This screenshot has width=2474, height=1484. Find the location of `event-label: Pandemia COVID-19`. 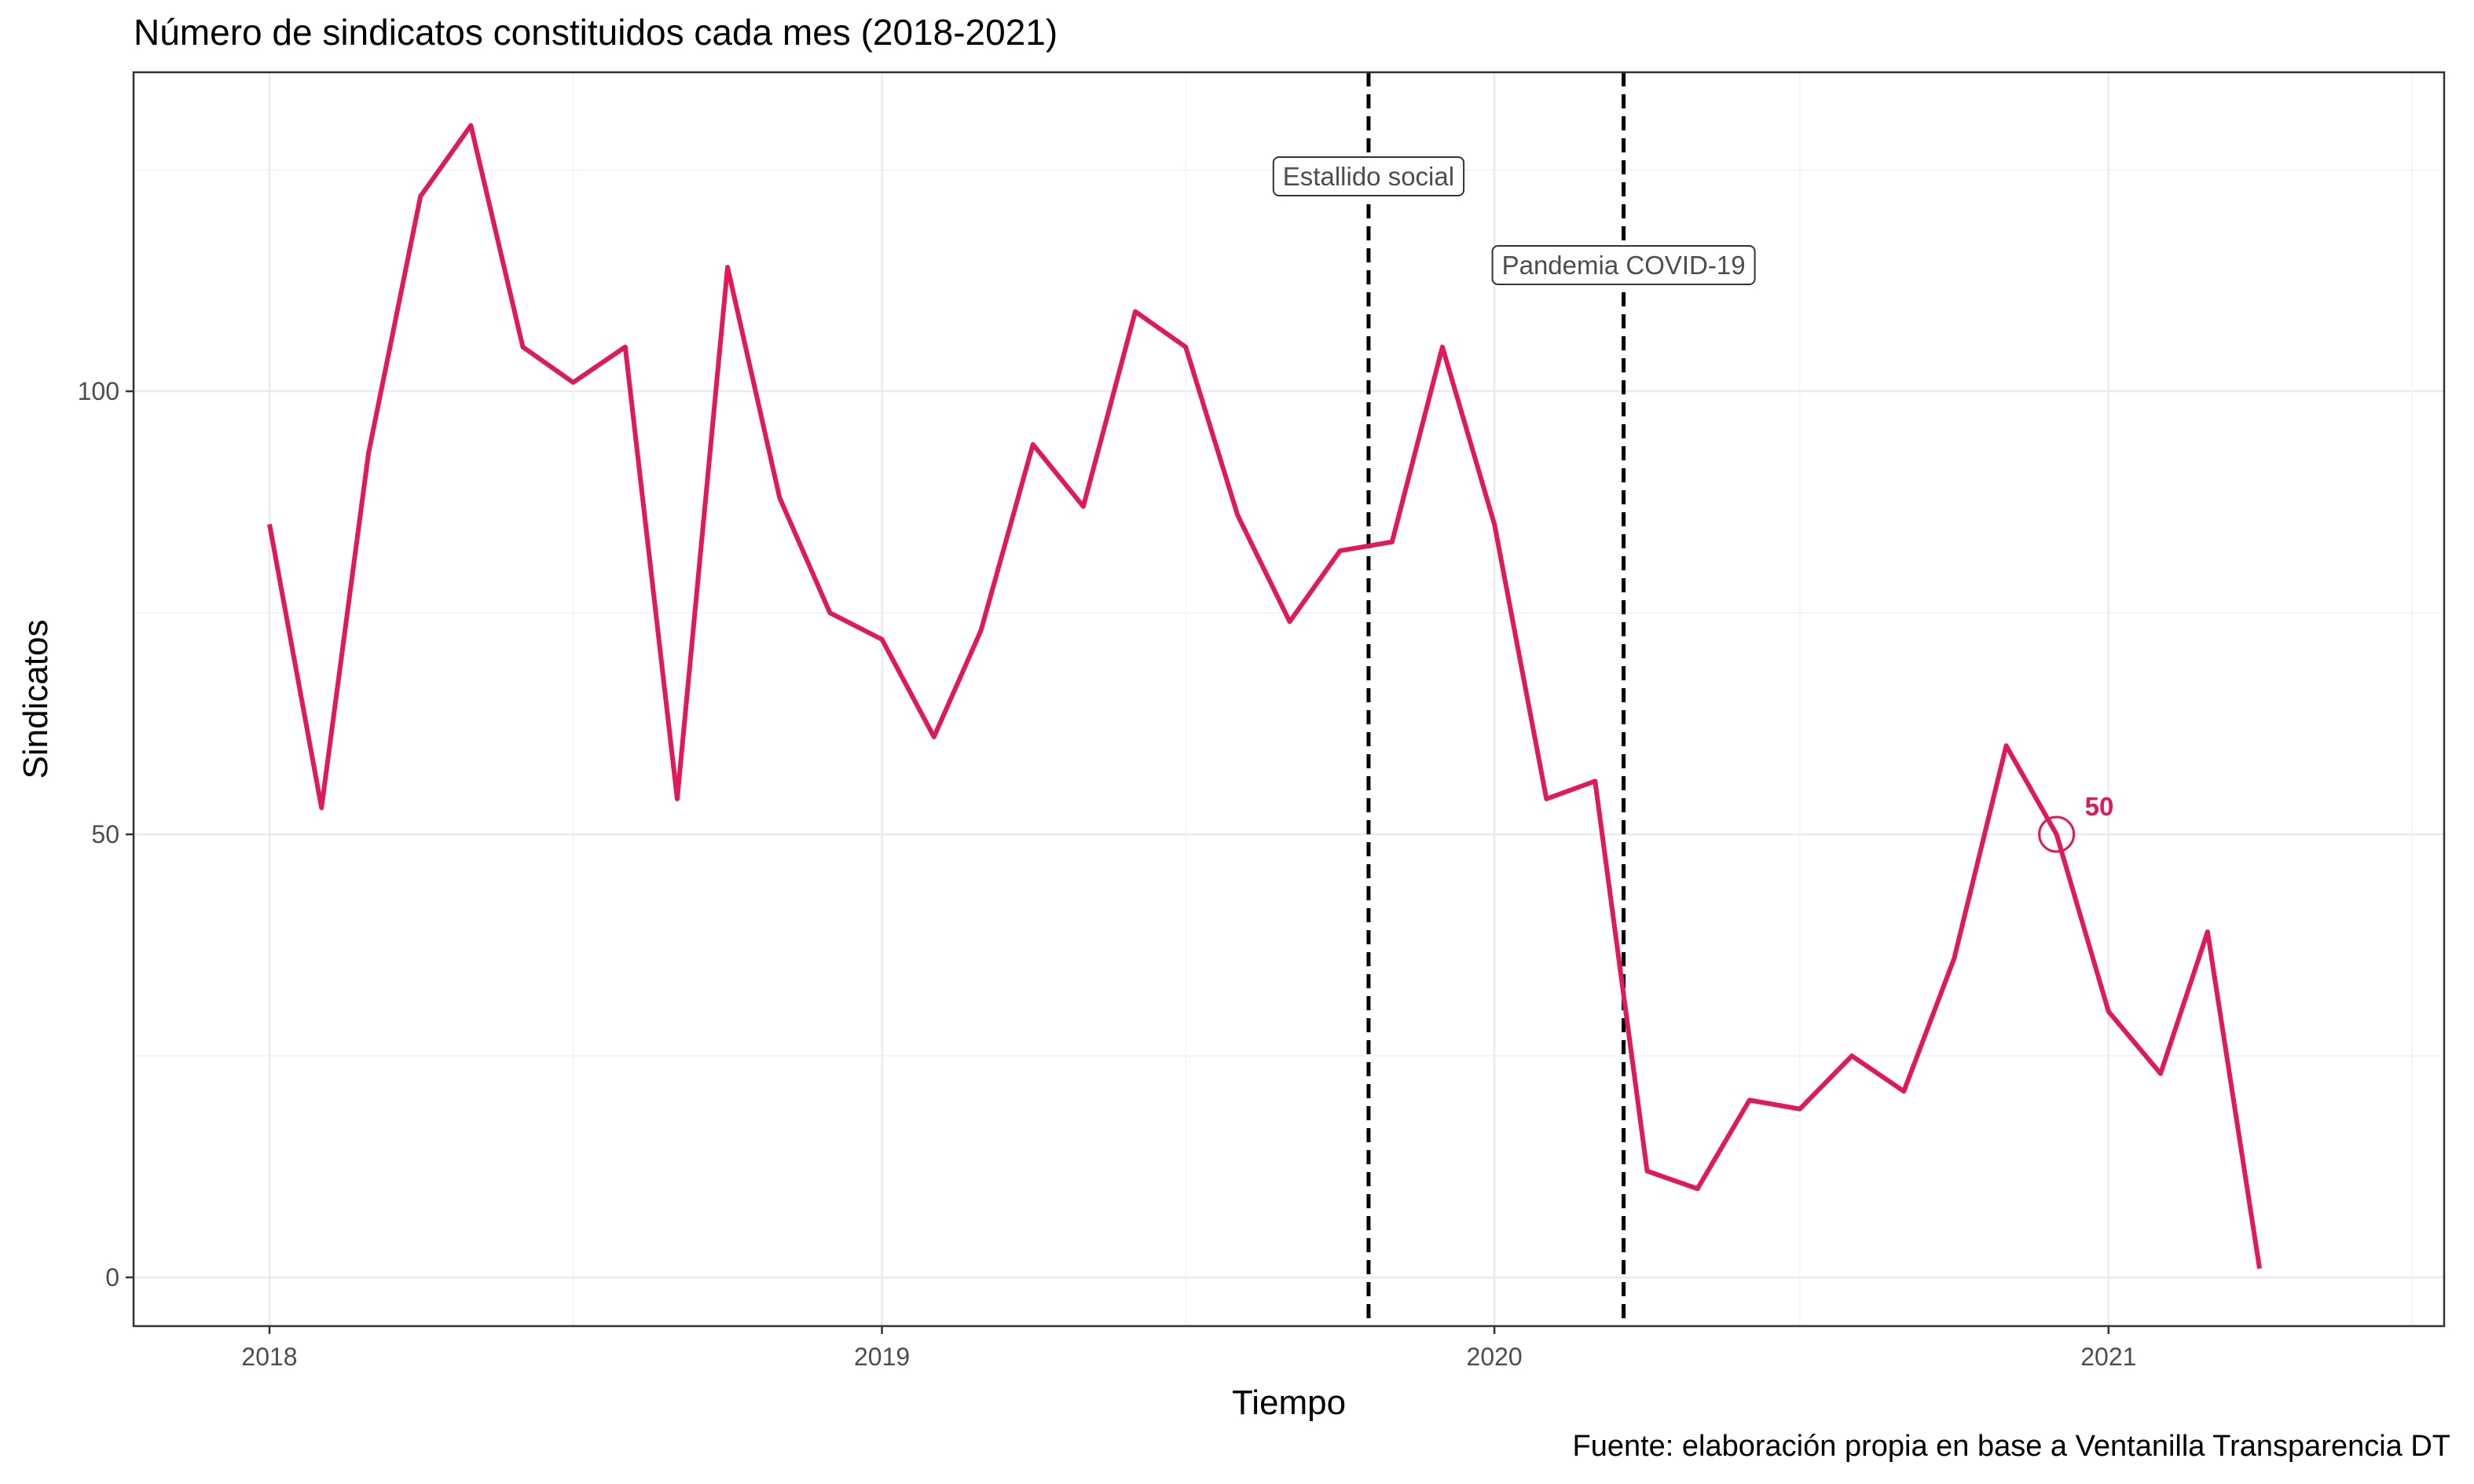

event-label: Pandemia COVID-19 is located at coordinates (1624, 265).